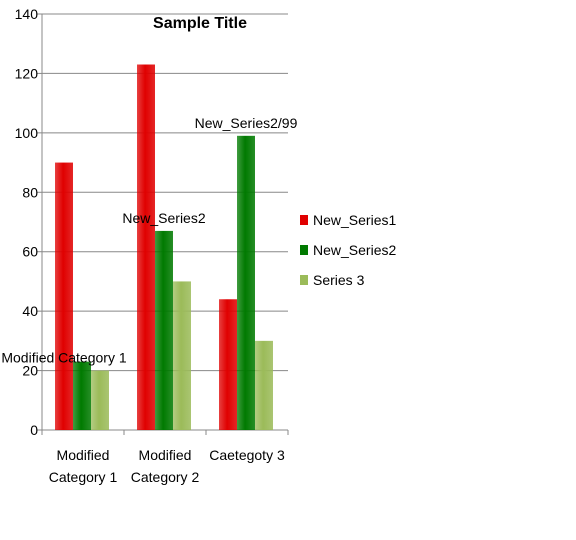 This screenshot has width=576, height=540. I want to click on legend: New_Series1 New_Series2 Series 3, so click(348, 250).